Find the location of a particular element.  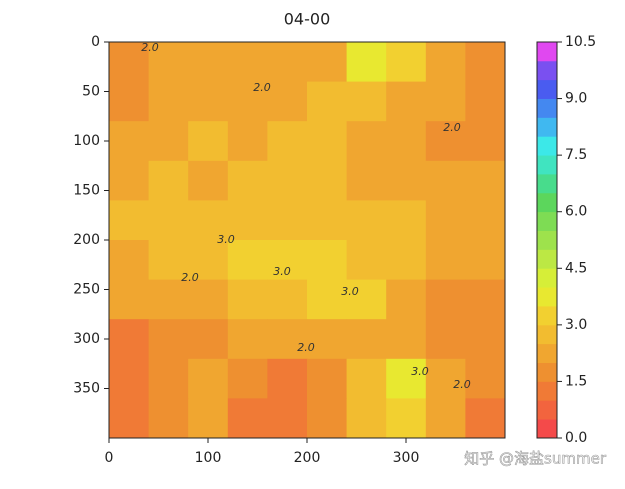

colorbar-tick-label: 10.5 is located at coordinates (580, 42).